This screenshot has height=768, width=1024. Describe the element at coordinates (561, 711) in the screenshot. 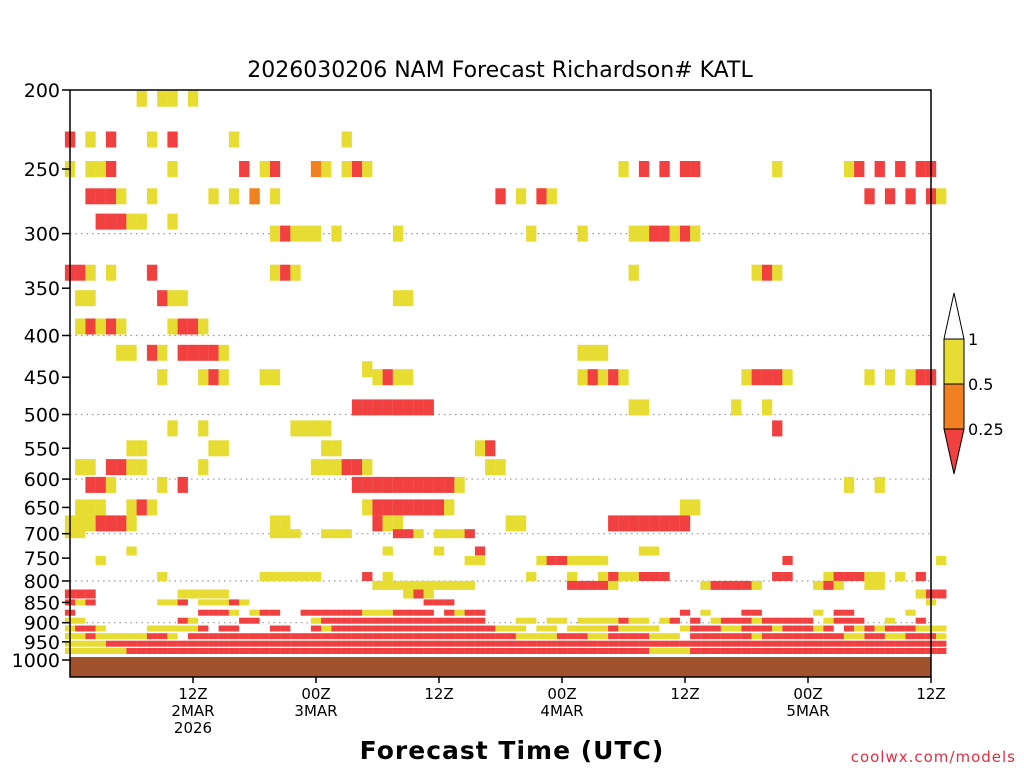

I see `xtick-label-3-1: 4MAR` at that location.